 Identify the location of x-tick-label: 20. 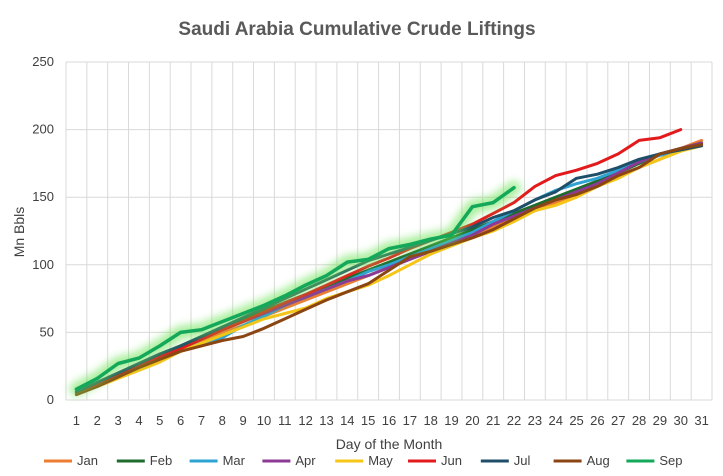
(472, 420).